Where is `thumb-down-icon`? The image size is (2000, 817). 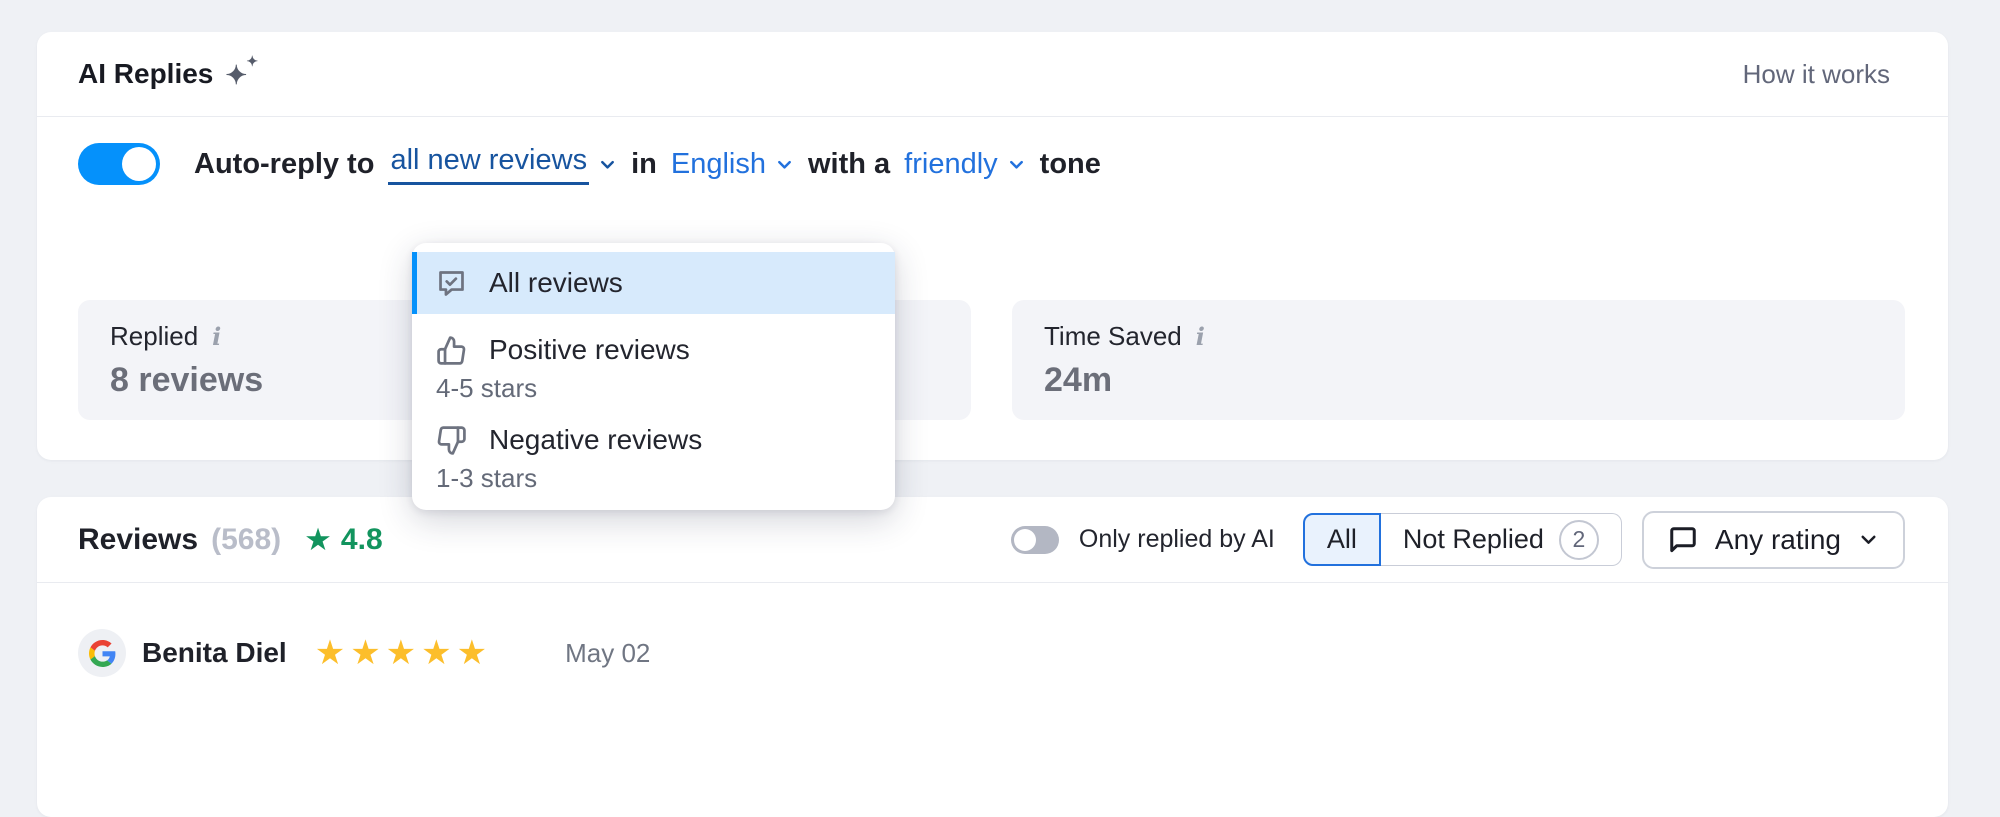 thumb-down-icon is located at coordinates (451, 440).